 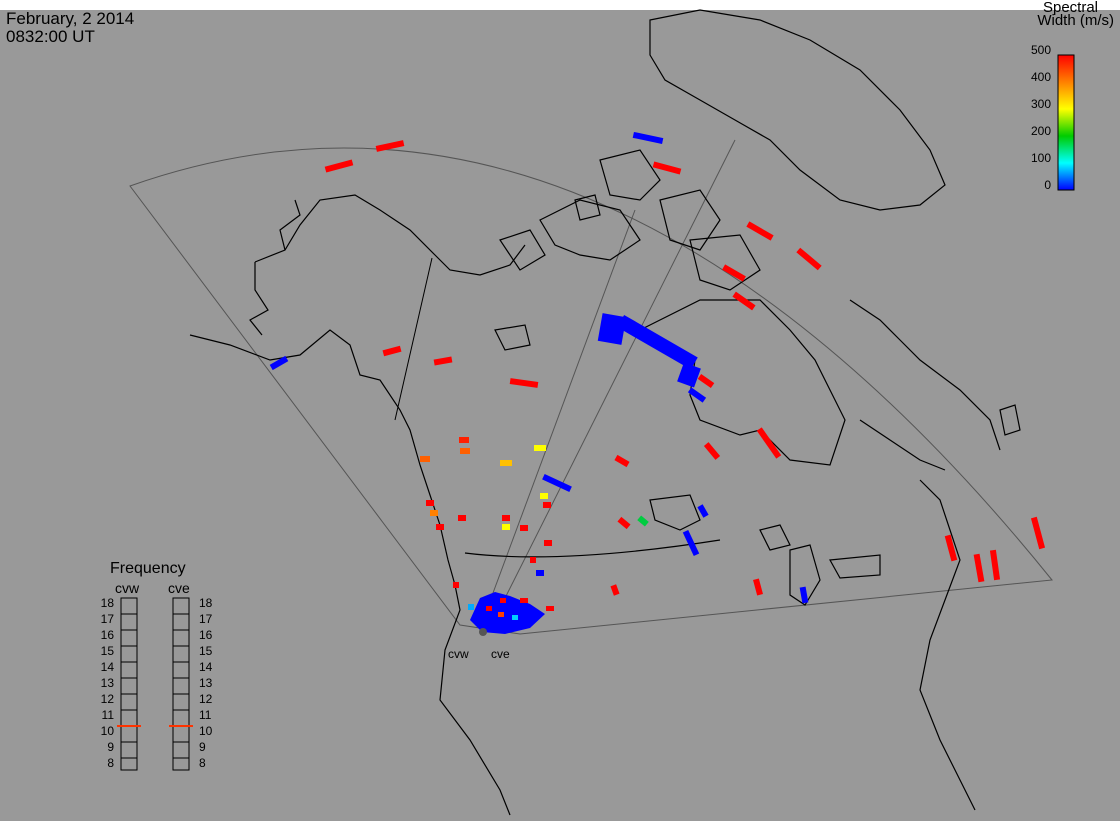 What do you see at coordinates (458, 654) in the screenshot?
I see `station-label-cvw: cvw` at bounding box center [458, 654].